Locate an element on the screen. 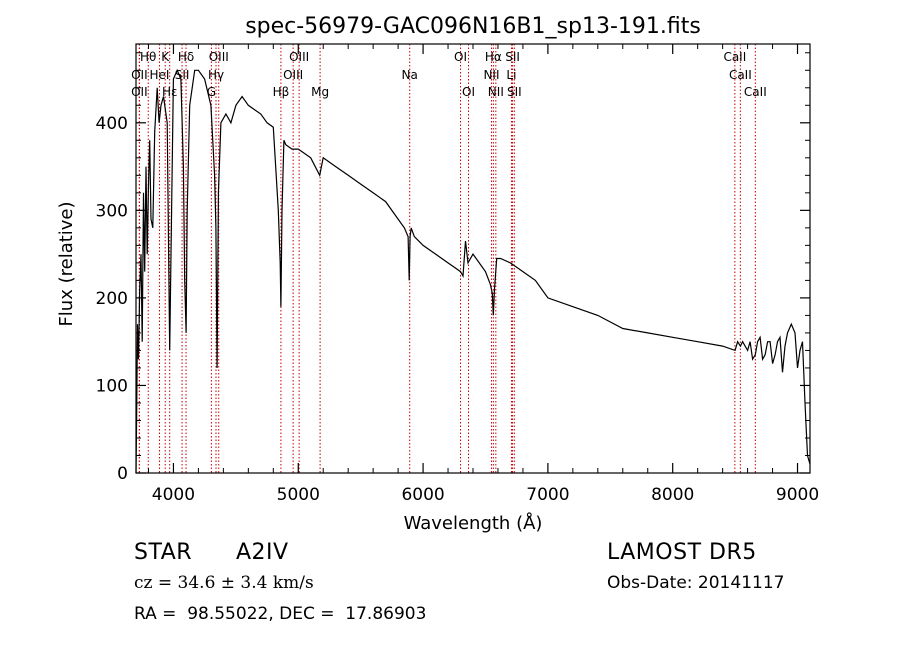  x-tick-label-5: 9000 is located at coordinates (797, 495).